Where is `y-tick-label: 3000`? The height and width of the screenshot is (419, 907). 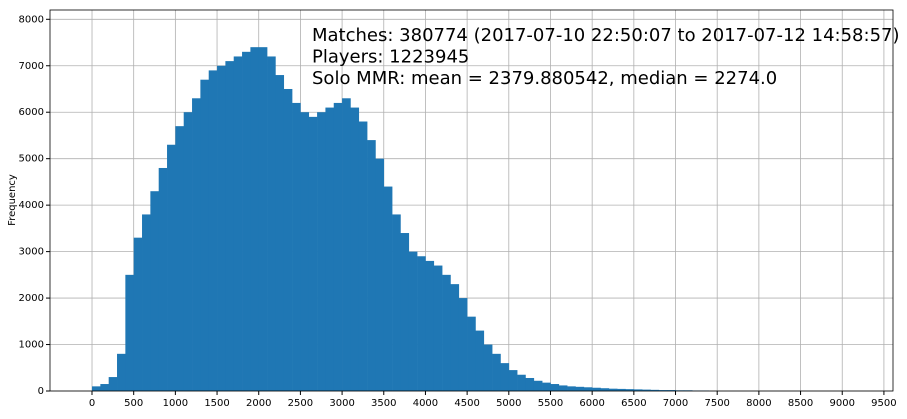 y-tick-label: 3000 is located at coordinates (31, 252).